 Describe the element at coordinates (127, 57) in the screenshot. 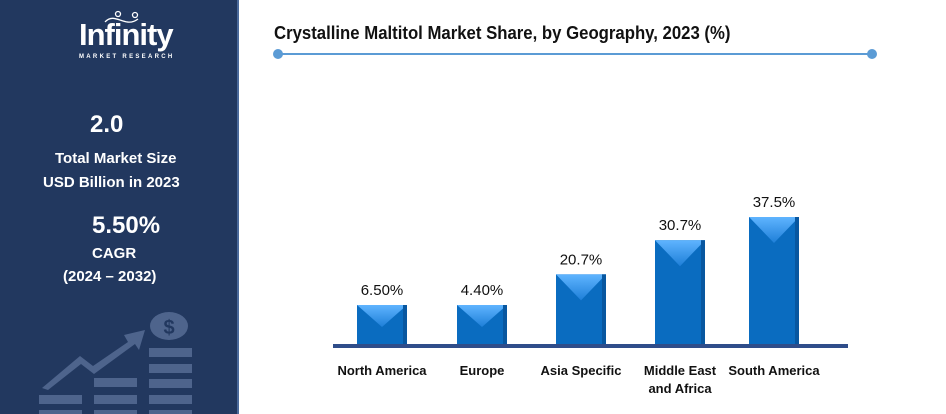

I see `brand-tagline: MARKET RESEARCH` at that location.